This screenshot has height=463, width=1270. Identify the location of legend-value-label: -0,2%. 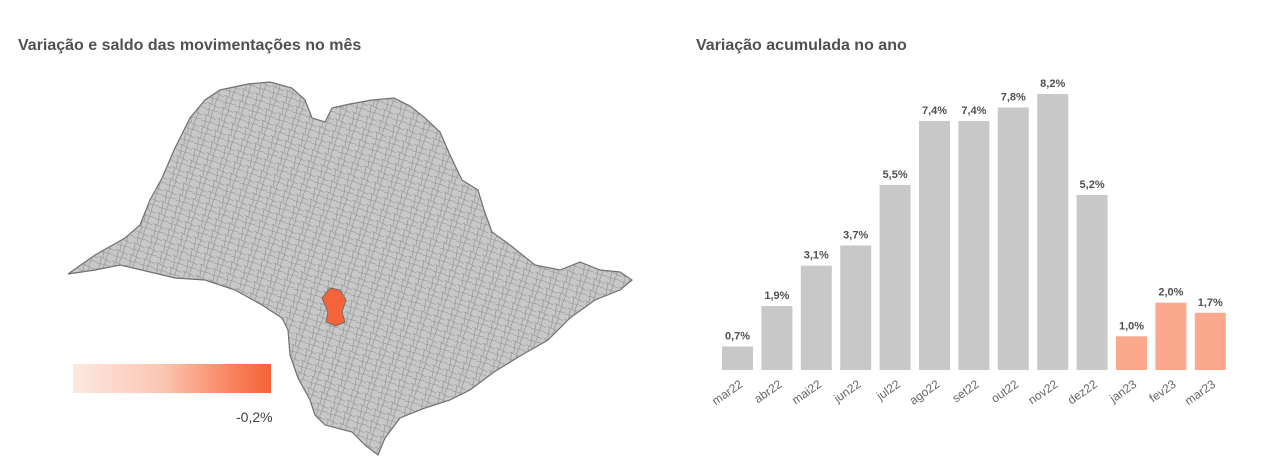
(254, 417).